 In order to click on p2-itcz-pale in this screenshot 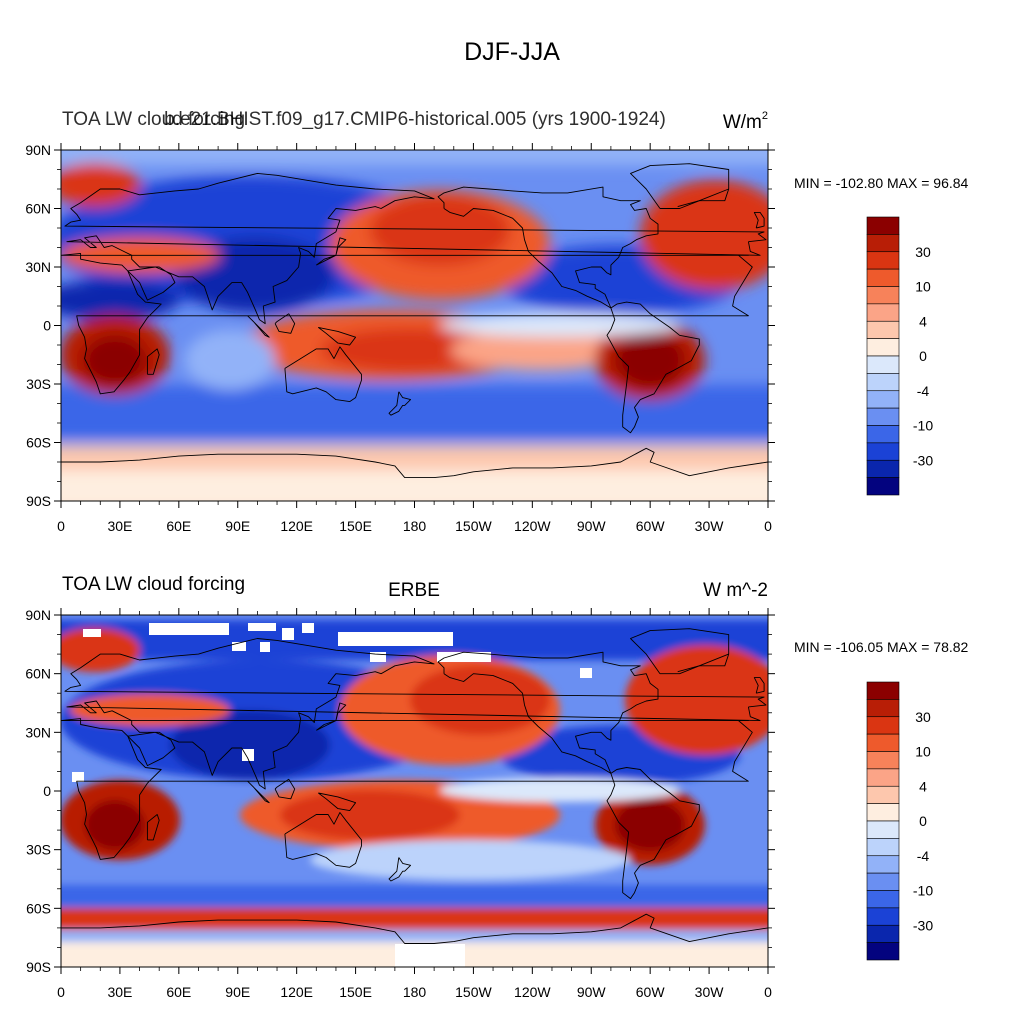, I will do `click(560, 790)`.